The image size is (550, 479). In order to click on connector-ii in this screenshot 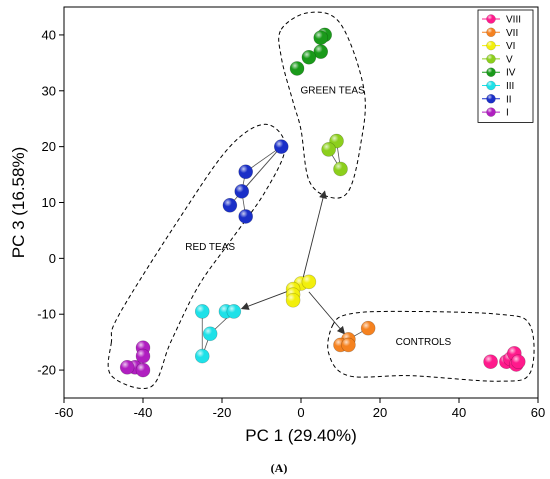, I will do `click(263, 159)`.